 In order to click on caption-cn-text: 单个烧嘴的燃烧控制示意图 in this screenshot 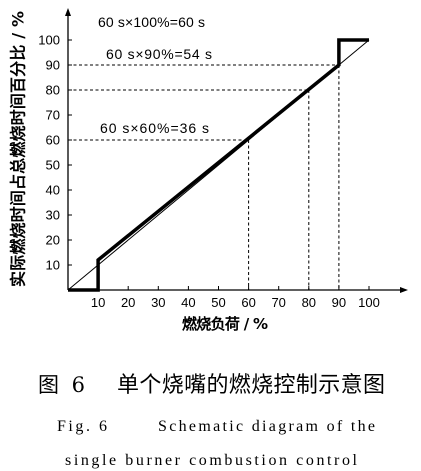, I will do `click(251, 385)`.